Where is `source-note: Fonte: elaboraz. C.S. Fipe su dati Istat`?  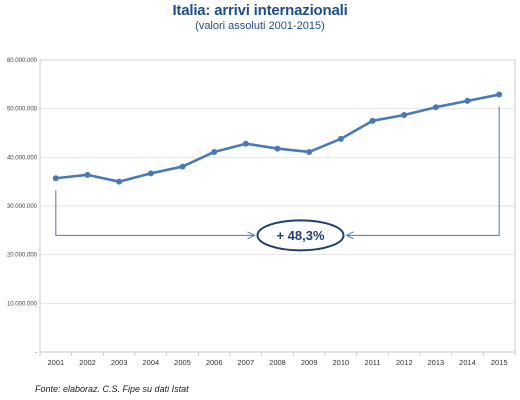 source-note: Fonte: elaboraz. C.S. Fipe su dati Istat is located at coordinates (112, 389).